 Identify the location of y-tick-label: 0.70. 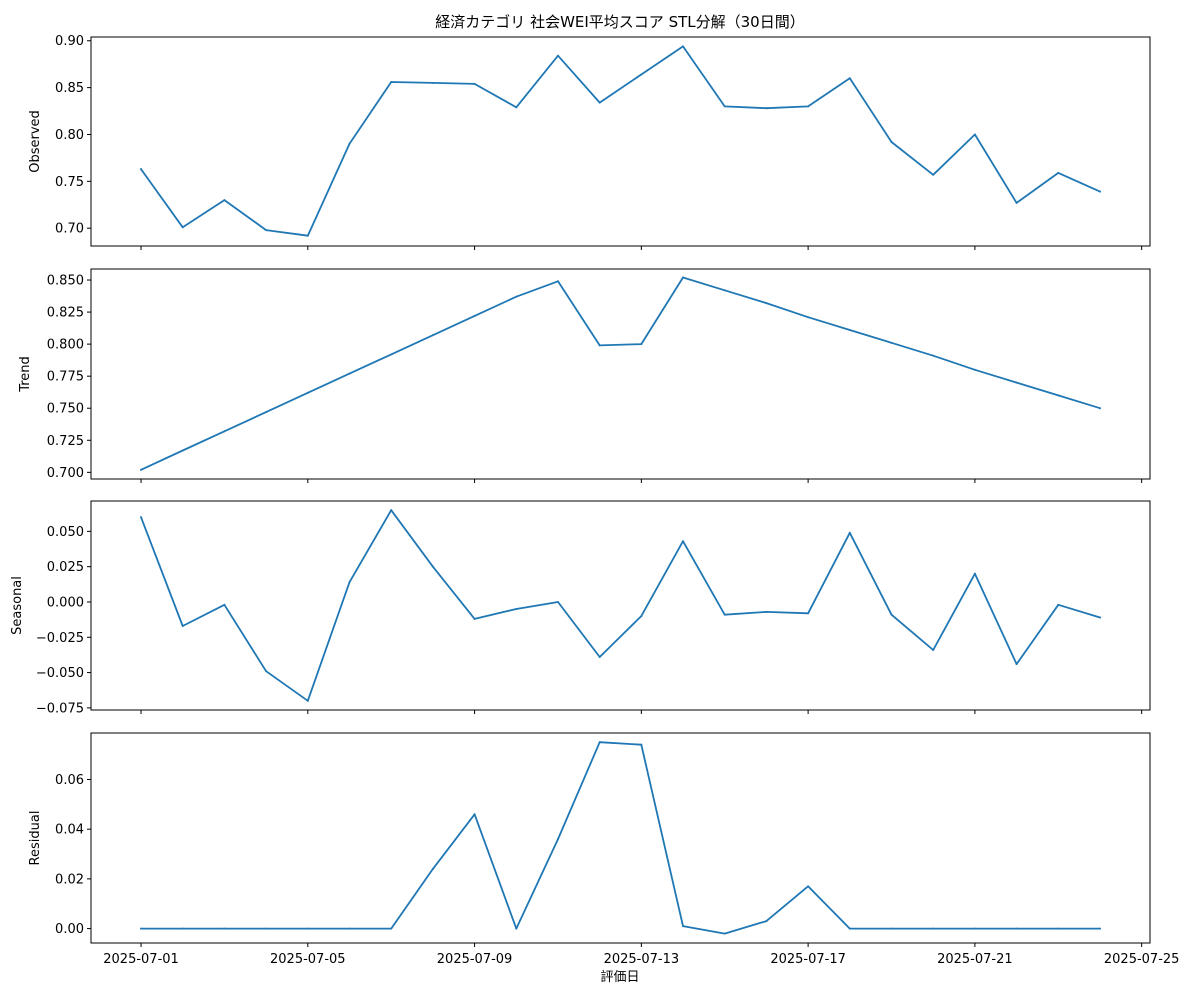
(69, 229).